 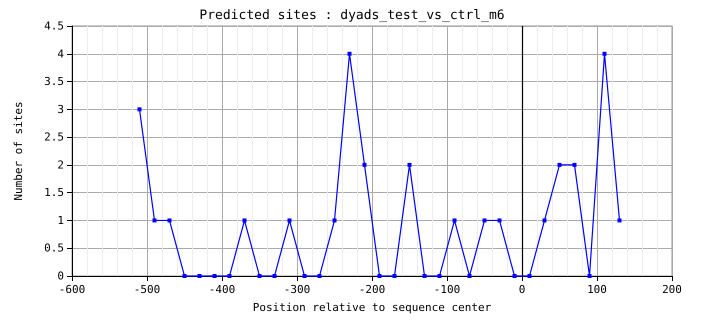 I want to click on x-tick-label: -100, so click(x=447, y=289).